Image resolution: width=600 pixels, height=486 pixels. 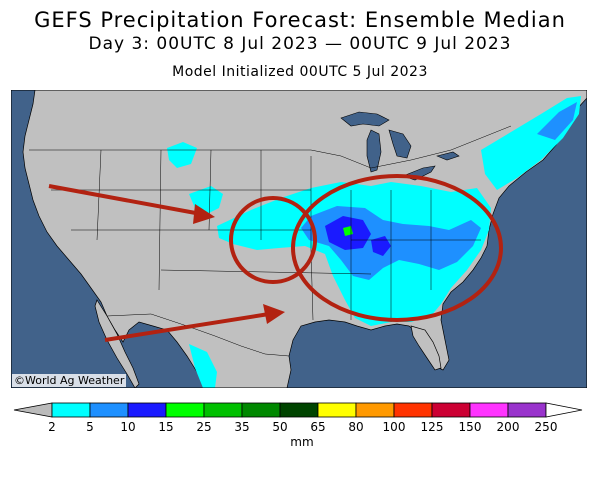 What do you see at coordinates (397, 248) in the screenshot?
I see `annotation-circle-east` at bounding box center [397, 248].